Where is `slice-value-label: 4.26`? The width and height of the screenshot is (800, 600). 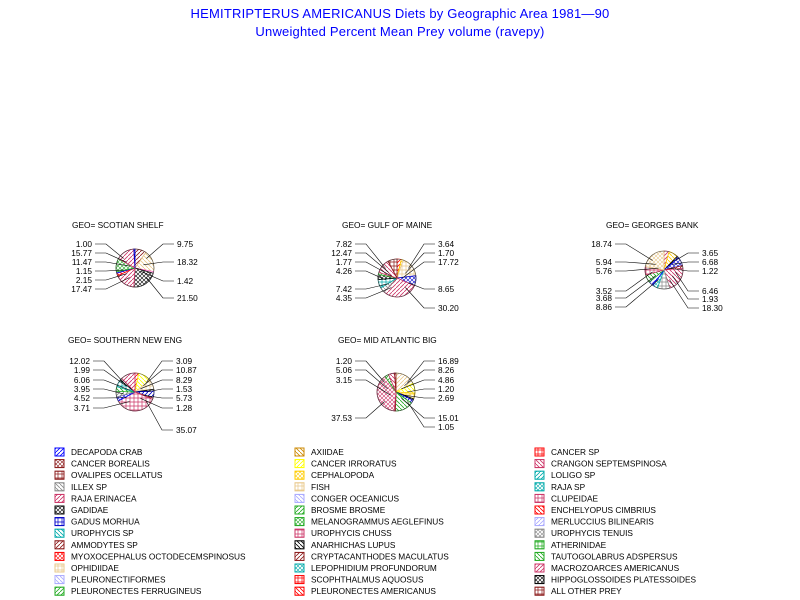
slice-value-label: 4.26 is located at coordinates (344, 271).